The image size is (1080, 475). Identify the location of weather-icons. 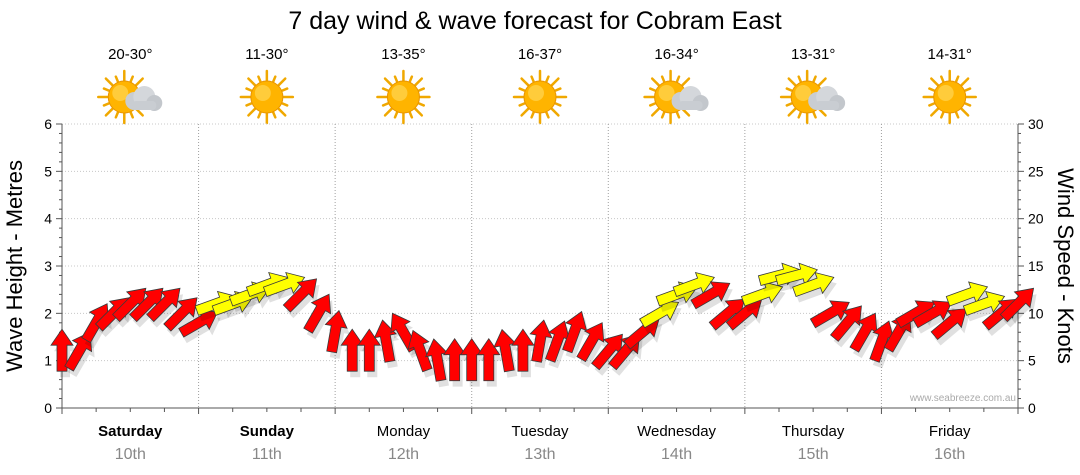
(537, 97).